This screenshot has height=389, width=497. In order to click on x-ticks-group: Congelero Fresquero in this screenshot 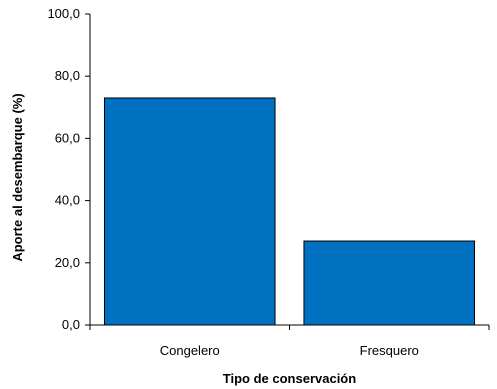, I will do `click(289, 341)`.